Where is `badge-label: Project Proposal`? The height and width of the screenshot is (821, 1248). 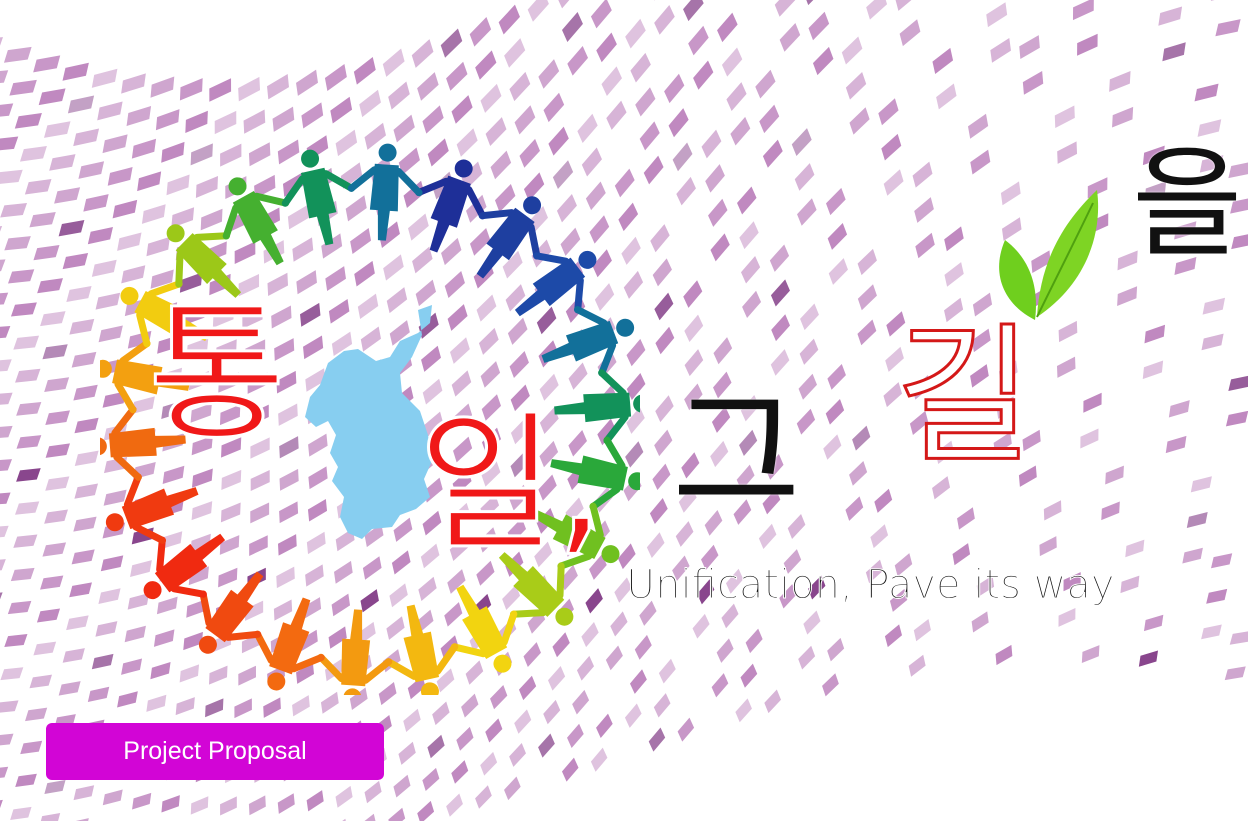 badge-label: Project Proposal is located at coordinates (215, 751).